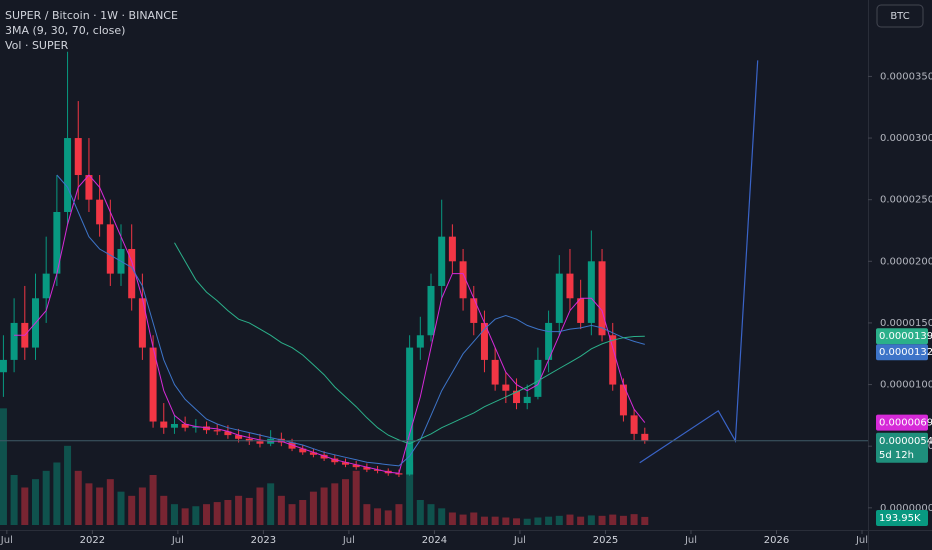  Describe the element at coordinates (905, 423) in the screenshot. I see `value-label: 0.00000691` at that location.